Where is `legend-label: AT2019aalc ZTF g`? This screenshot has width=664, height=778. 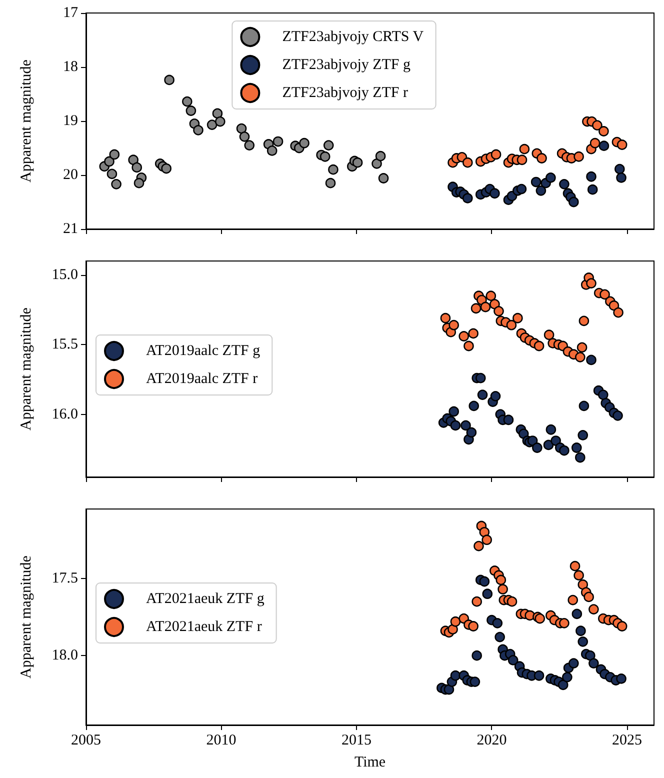
legend-label: AT2019aalc ZTF g is located at coordinates (203, 351).